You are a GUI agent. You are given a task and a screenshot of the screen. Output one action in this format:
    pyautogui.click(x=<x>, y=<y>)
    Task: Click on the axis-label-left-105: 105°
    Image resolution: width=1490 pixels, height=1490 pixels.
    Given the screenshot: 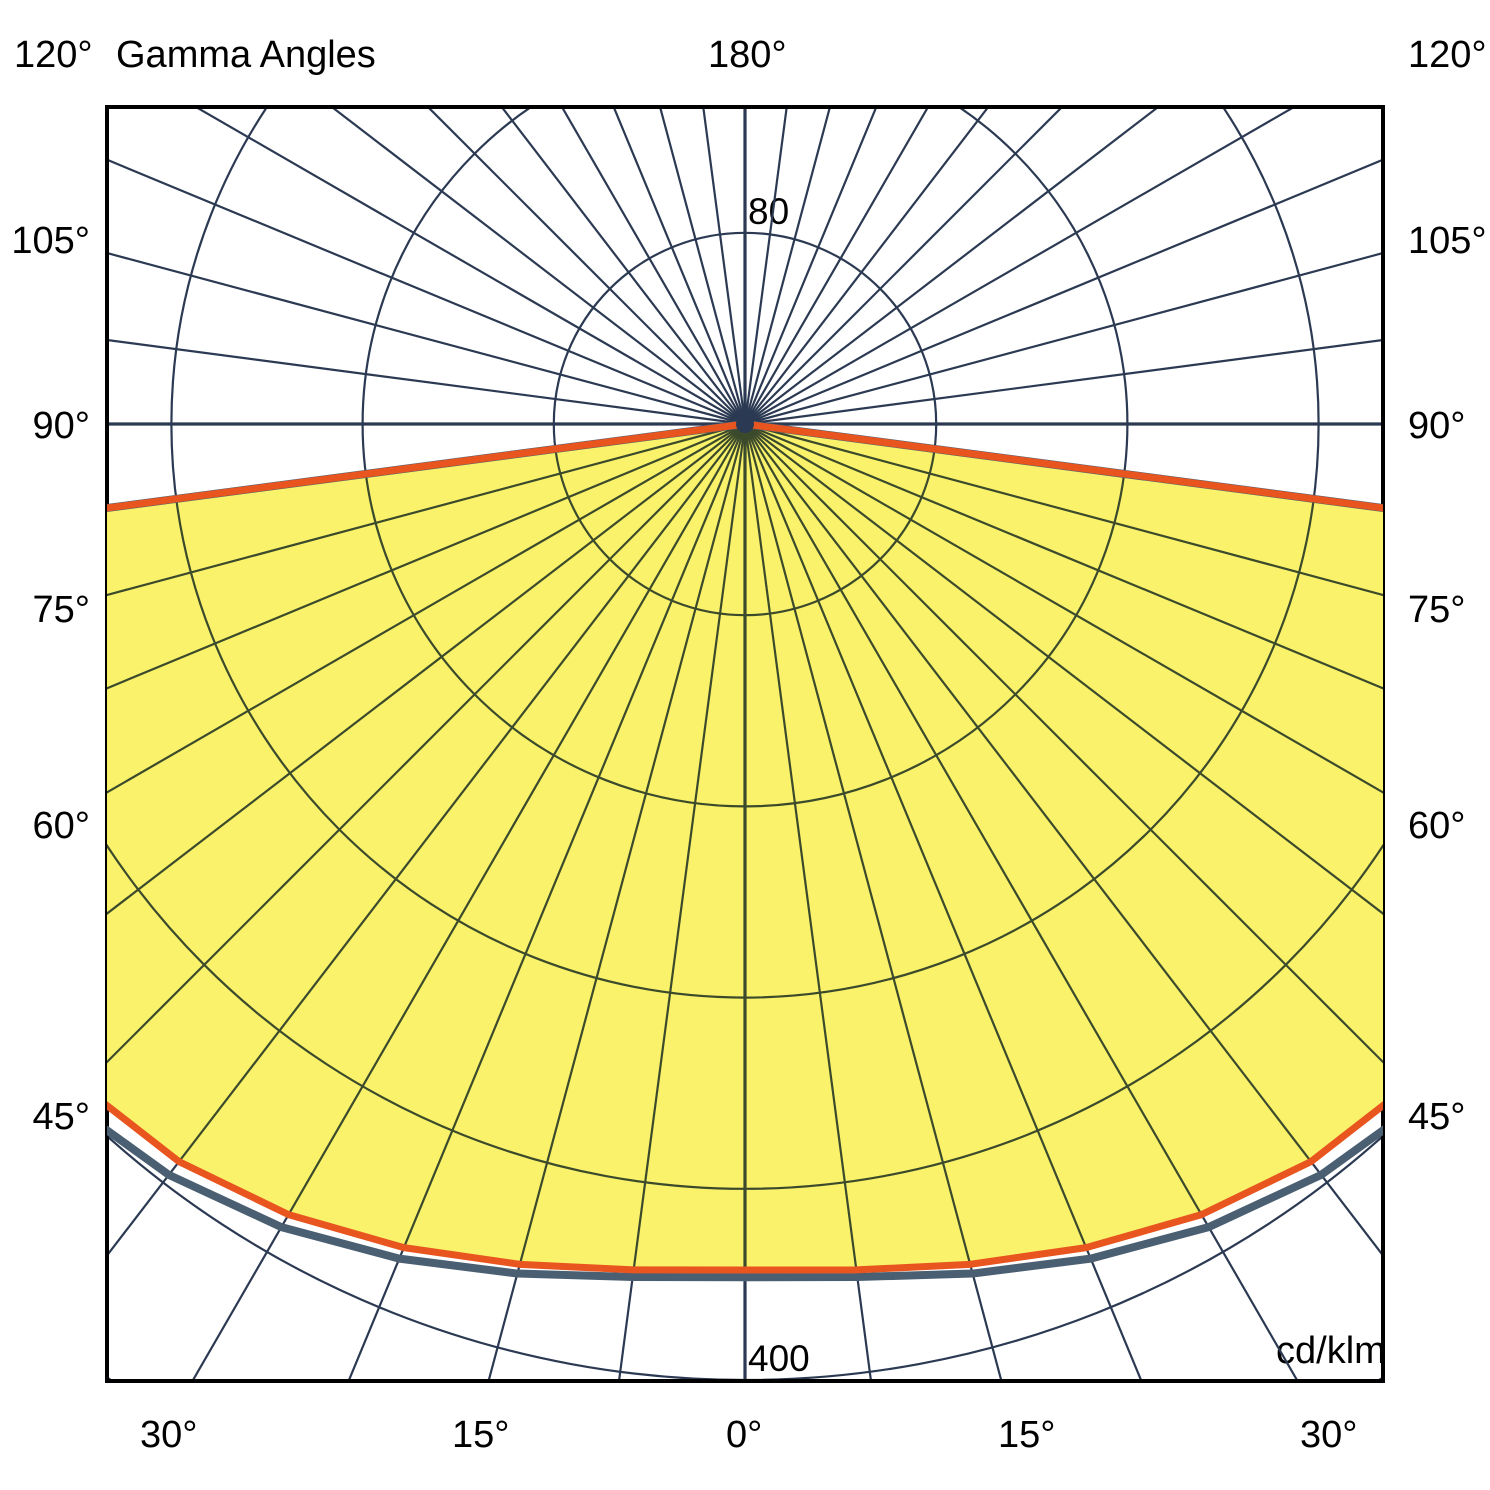 What is the action you would take?
    pyautogui.click(x=50, y=241)
    